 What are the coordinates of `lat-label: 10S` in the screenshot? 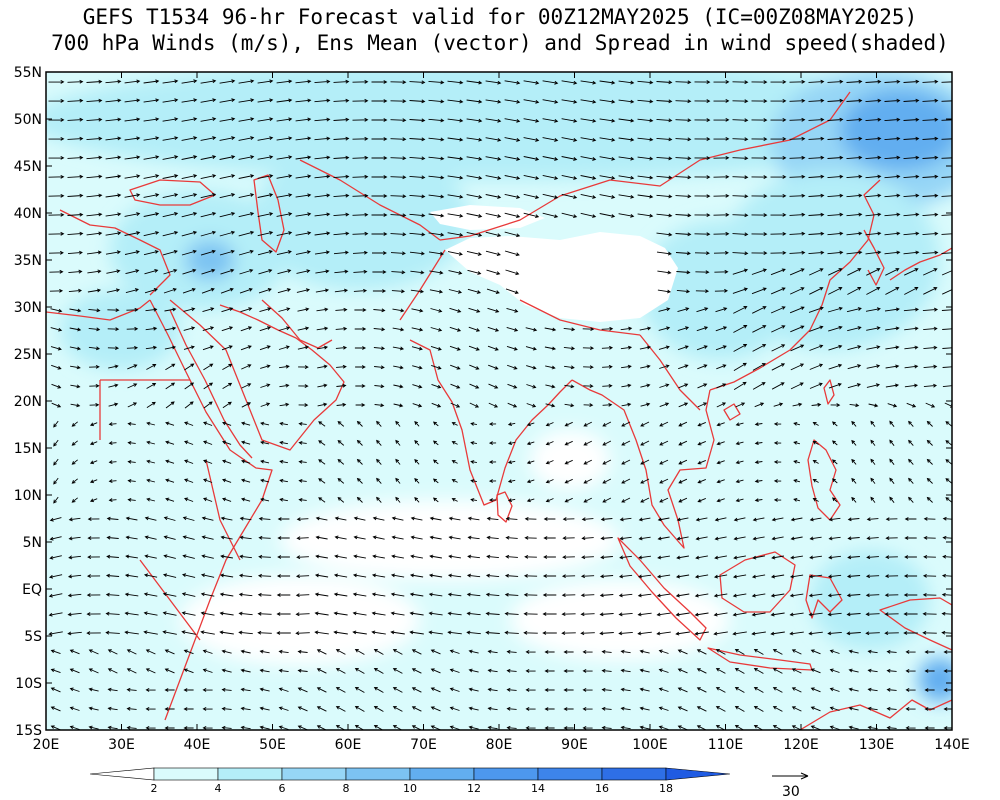 It's located at (28, 684).